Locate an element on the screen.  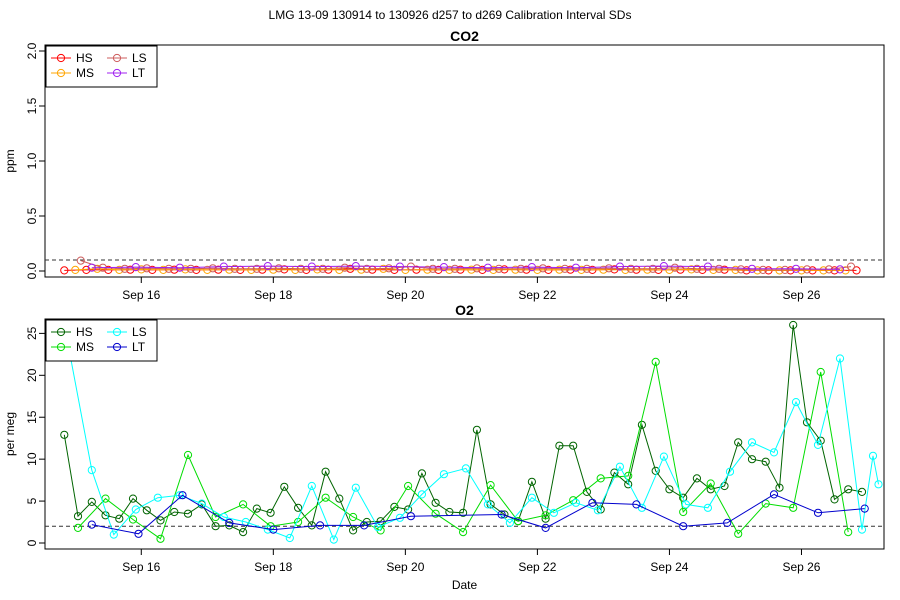
x-tick-label: Sep 24 is located at coordinates (669, 567).